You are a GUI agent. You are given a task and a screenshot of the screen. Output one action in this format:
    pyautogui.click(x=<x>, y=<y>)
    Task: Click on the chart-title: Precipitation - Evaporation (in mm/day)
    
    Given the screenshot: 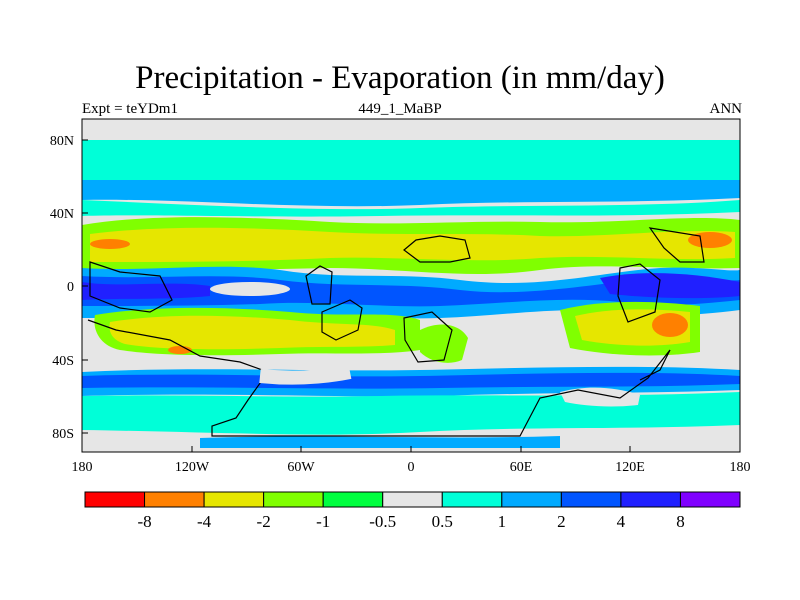 What is the action you would take?
    pyautogui.click(x=400, y=78)
    